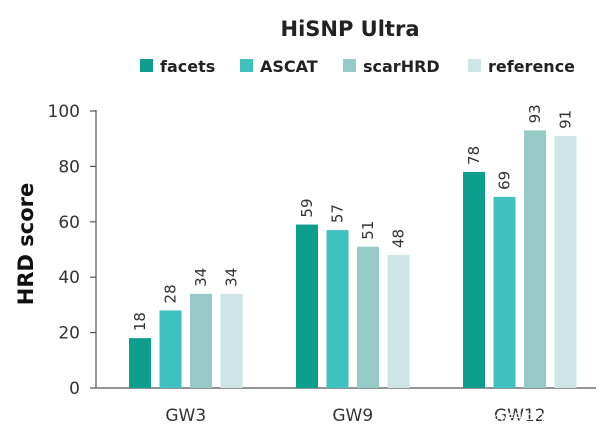 The width and height of the screenshot is (600, 446). What do you see at coordinates (289, 66) in the screenshot?
I see `legend-label-ASCAT: ASCAT` at bounding box center [289, 66].